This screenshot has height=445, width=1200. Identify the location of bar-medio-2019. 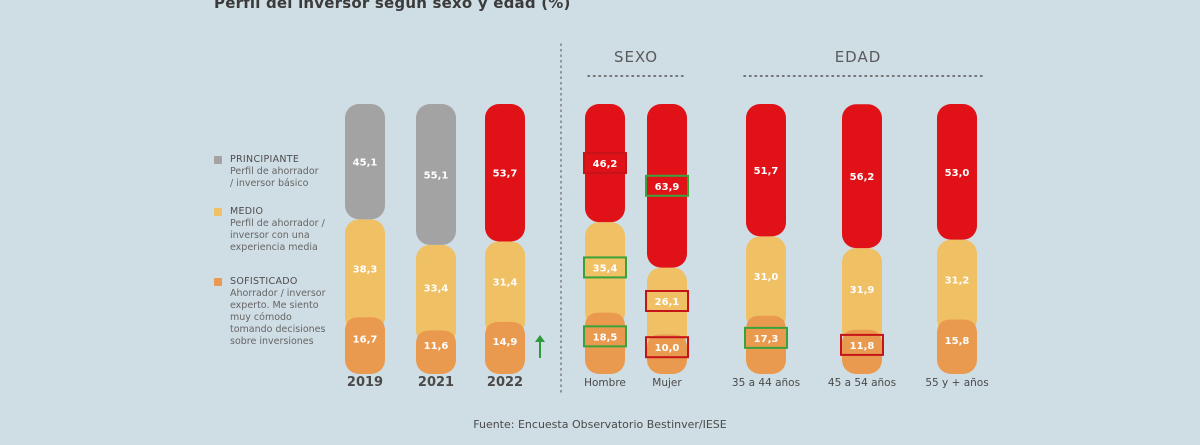
(365, 275).